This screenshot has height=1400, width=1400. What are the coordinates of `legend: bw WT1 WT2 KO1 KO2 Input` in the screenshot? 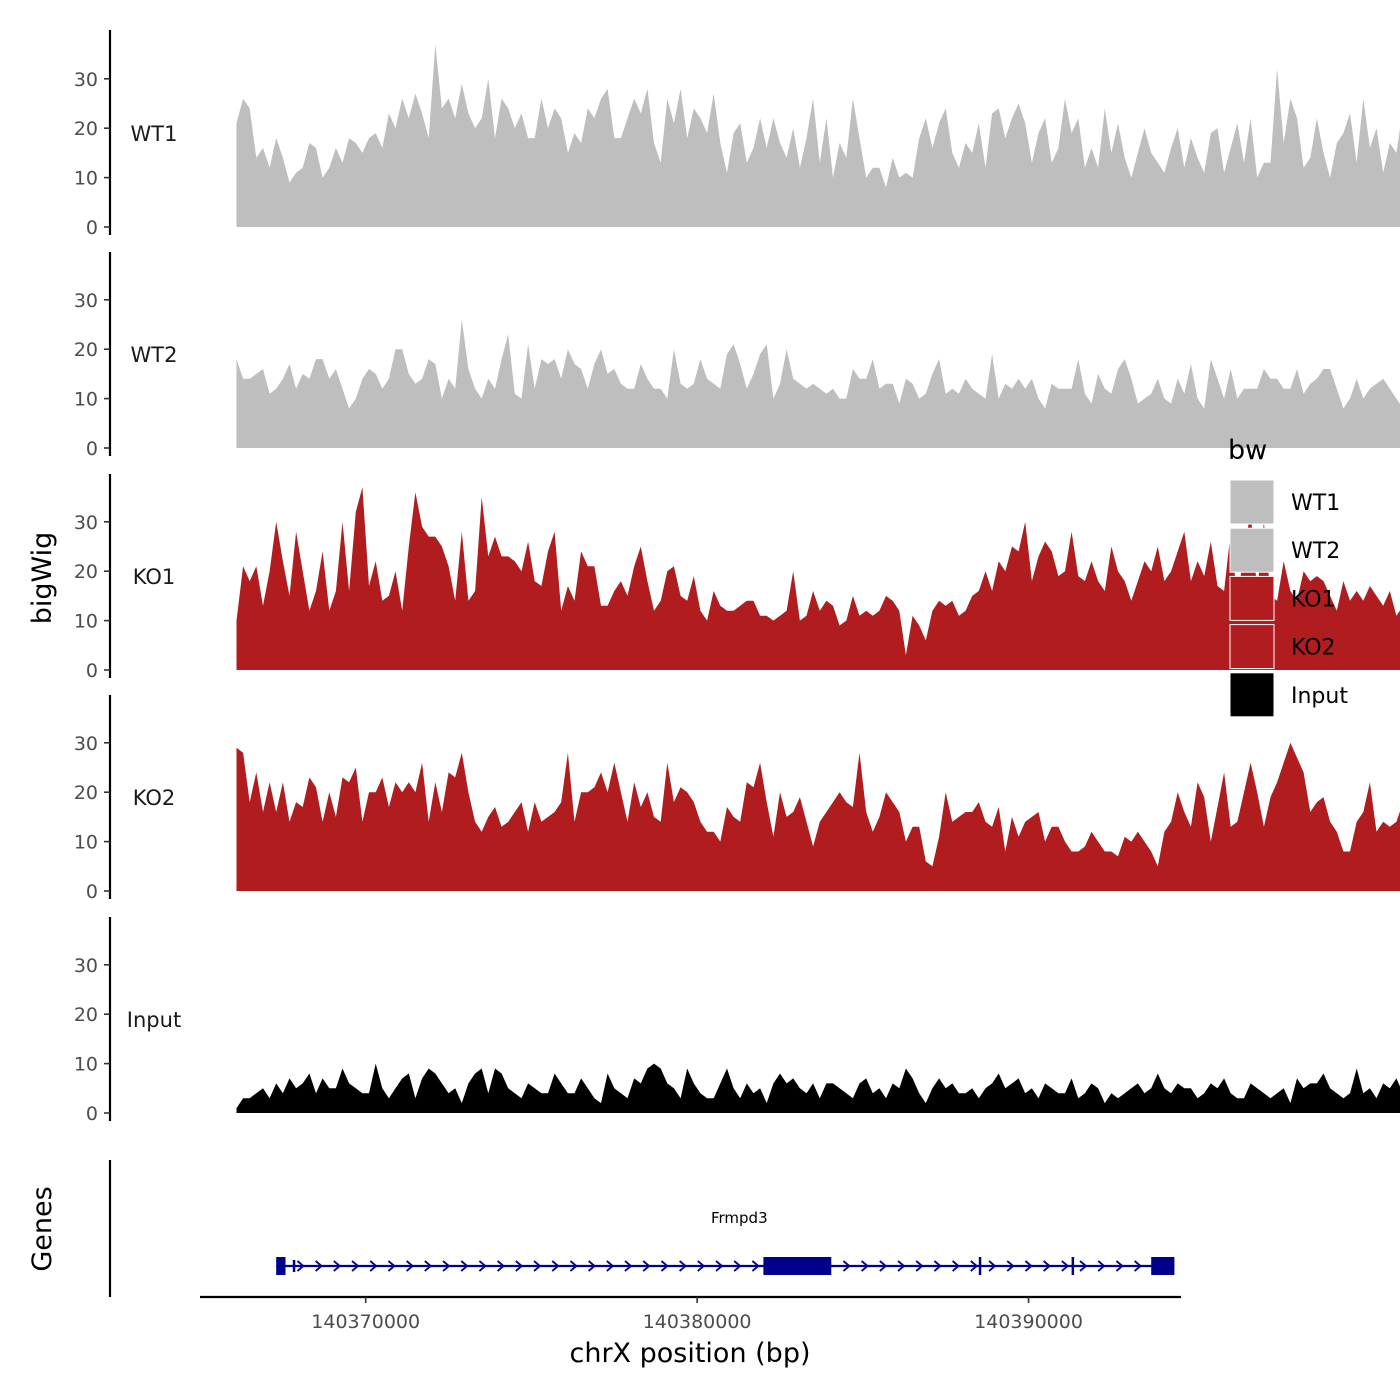 It's located at (1288, 576).